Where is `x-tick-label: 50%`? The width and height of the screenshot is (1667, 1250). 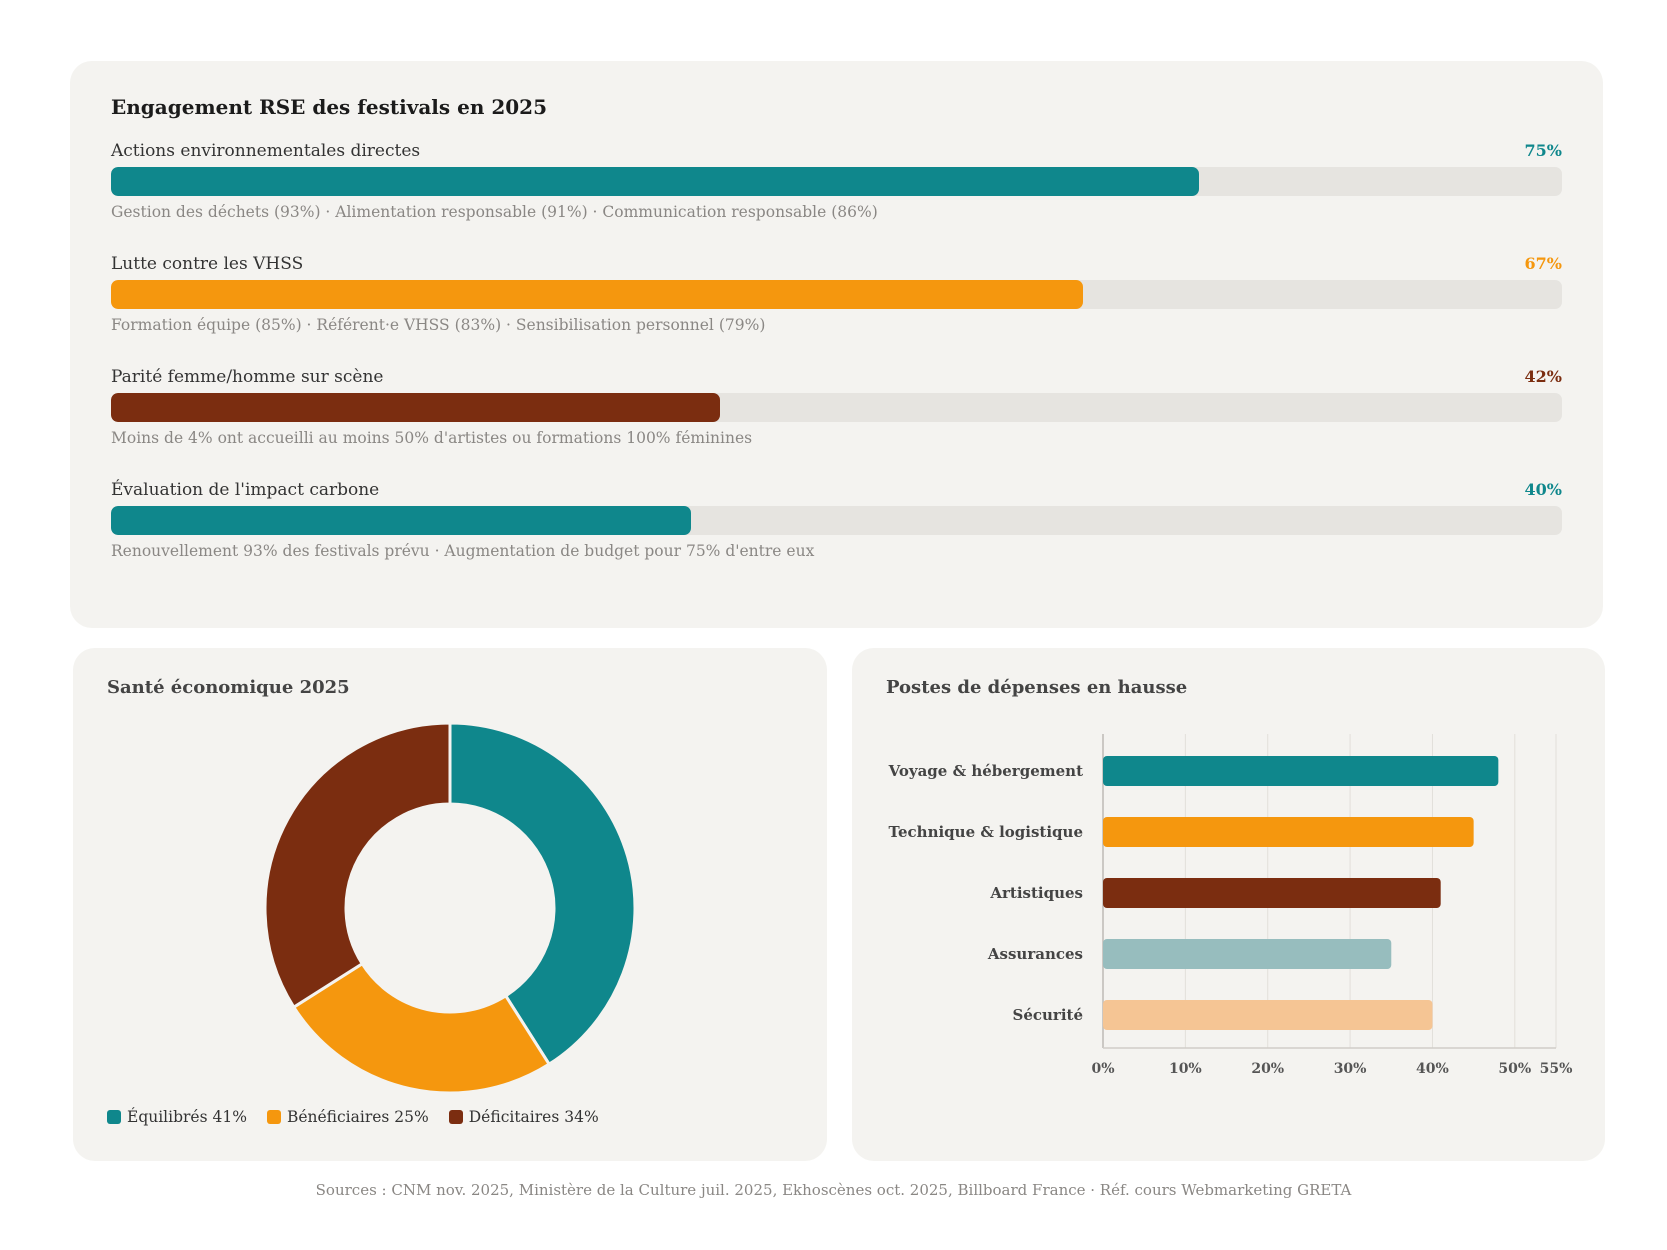 x-tick-label: 50% is located at coordinates (1514, 1069).